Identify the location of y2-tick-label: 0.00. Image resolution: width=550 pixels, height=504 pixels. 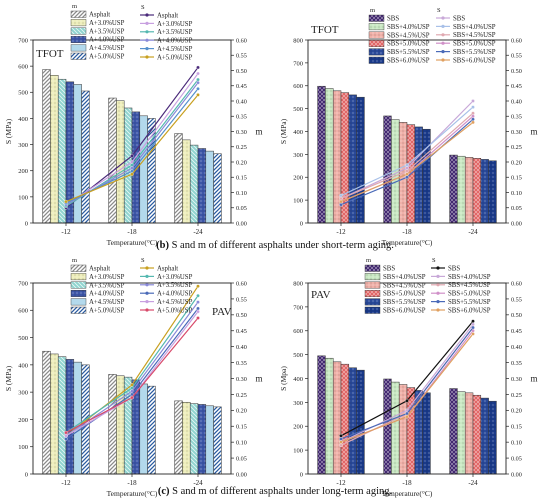
(241, 223).